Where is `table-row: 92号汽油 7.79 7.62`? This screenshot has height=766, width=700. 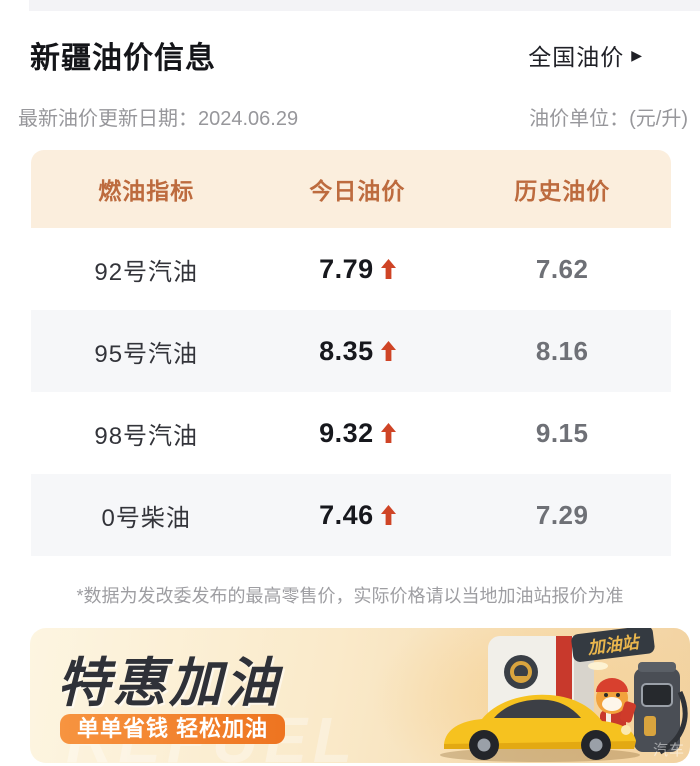
table-row: 92号汽油 7.79 7.62 is located at coordinates (351, 269).